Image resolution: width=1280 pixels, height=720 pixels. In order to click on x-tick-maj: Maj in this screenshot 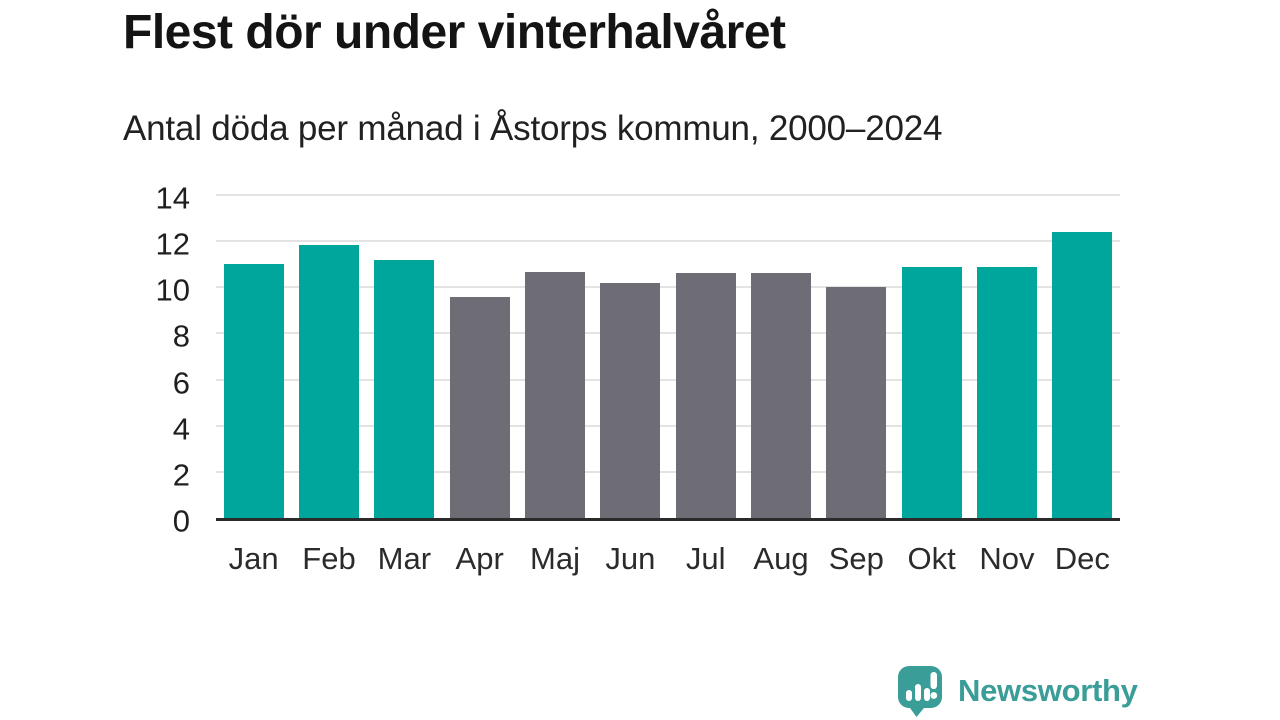, I will do `click(555, 558)`.